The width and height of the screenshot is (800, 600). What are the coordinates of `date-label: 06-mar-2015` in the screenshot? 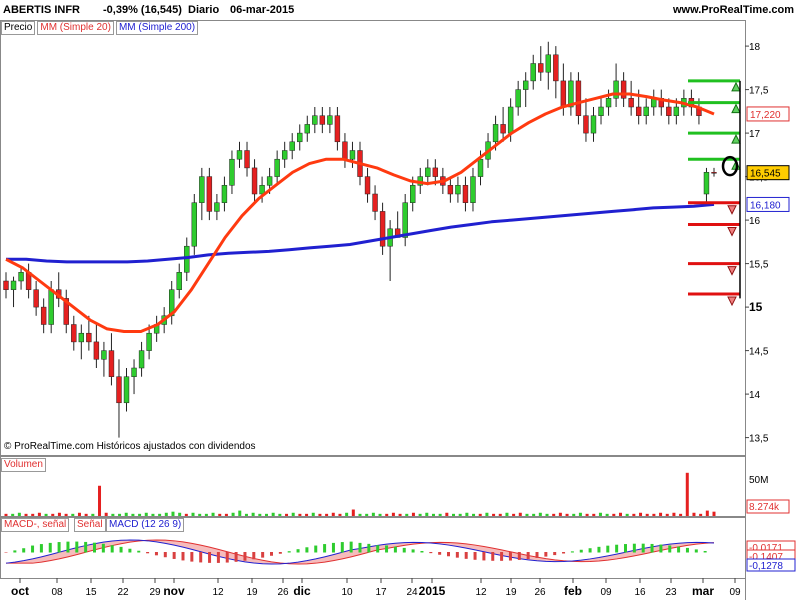 It's located at (262, 10).